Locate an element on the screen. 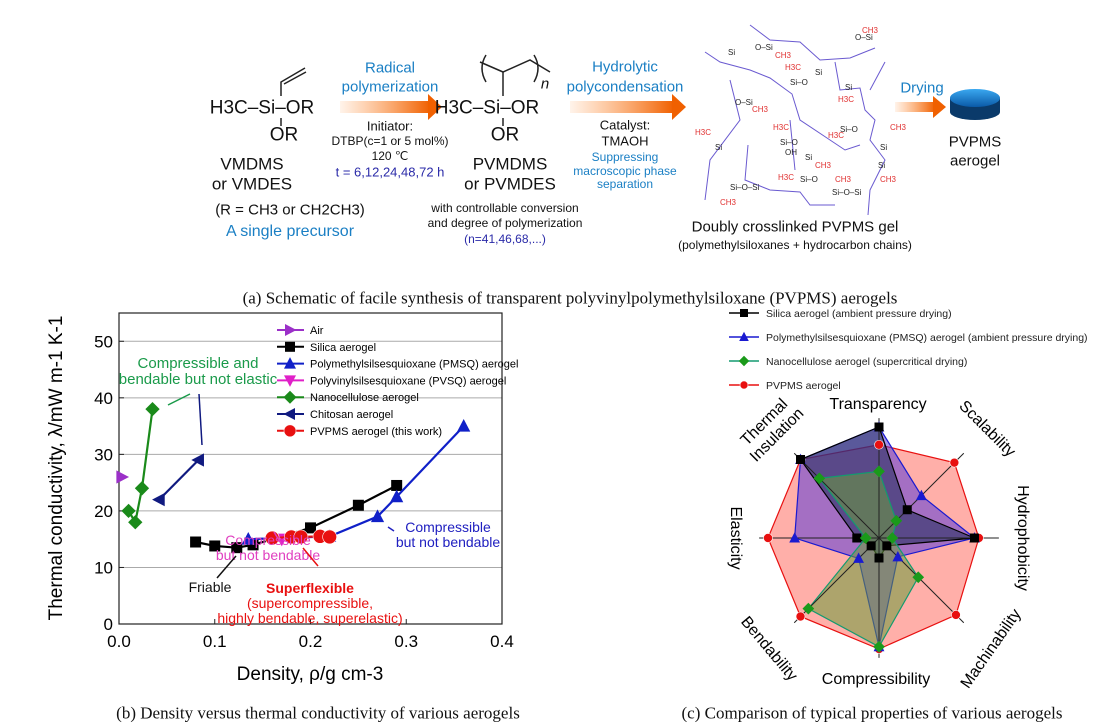 This screenshot has height=728, width=1117. gel-title: Doubly crosslinked PVPMS gel is located at coordinates (795, 227).